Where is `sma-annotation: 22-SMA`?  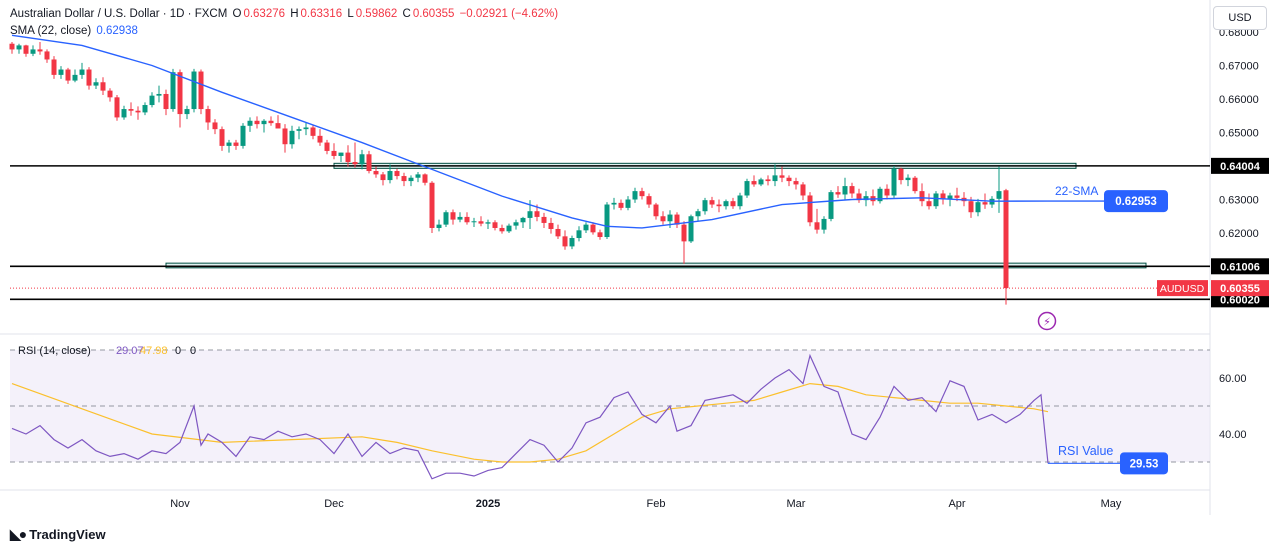
sma-annotation: 22-SMA is located at coordinates (1076, 191).